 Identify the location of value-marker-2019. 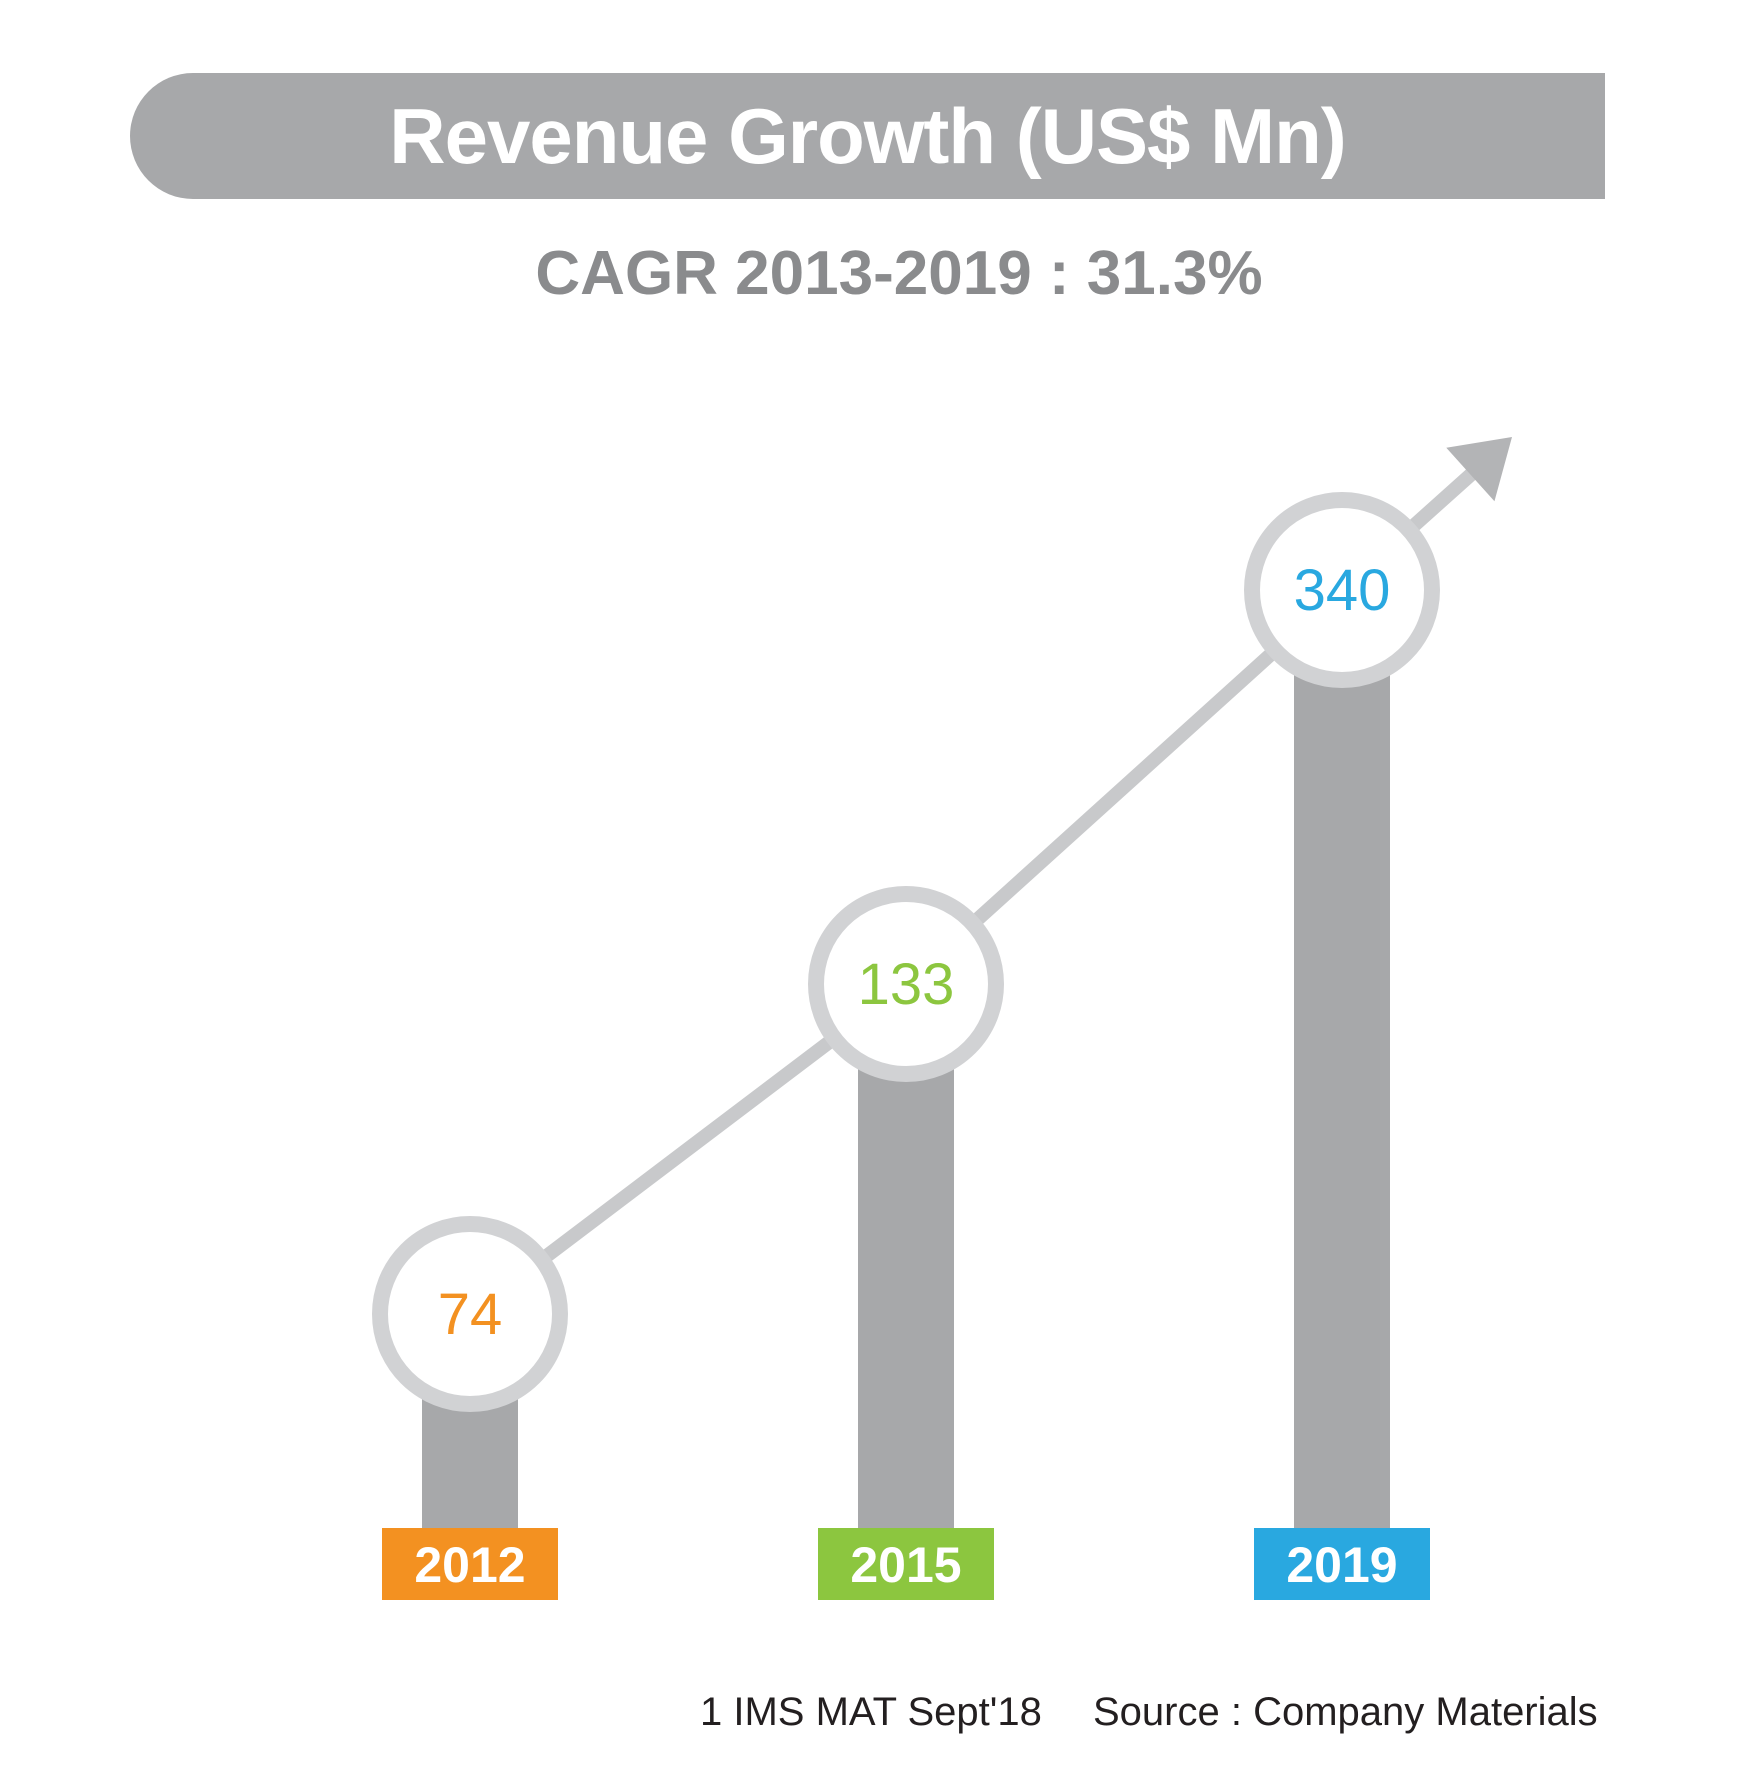
(1342, 590).